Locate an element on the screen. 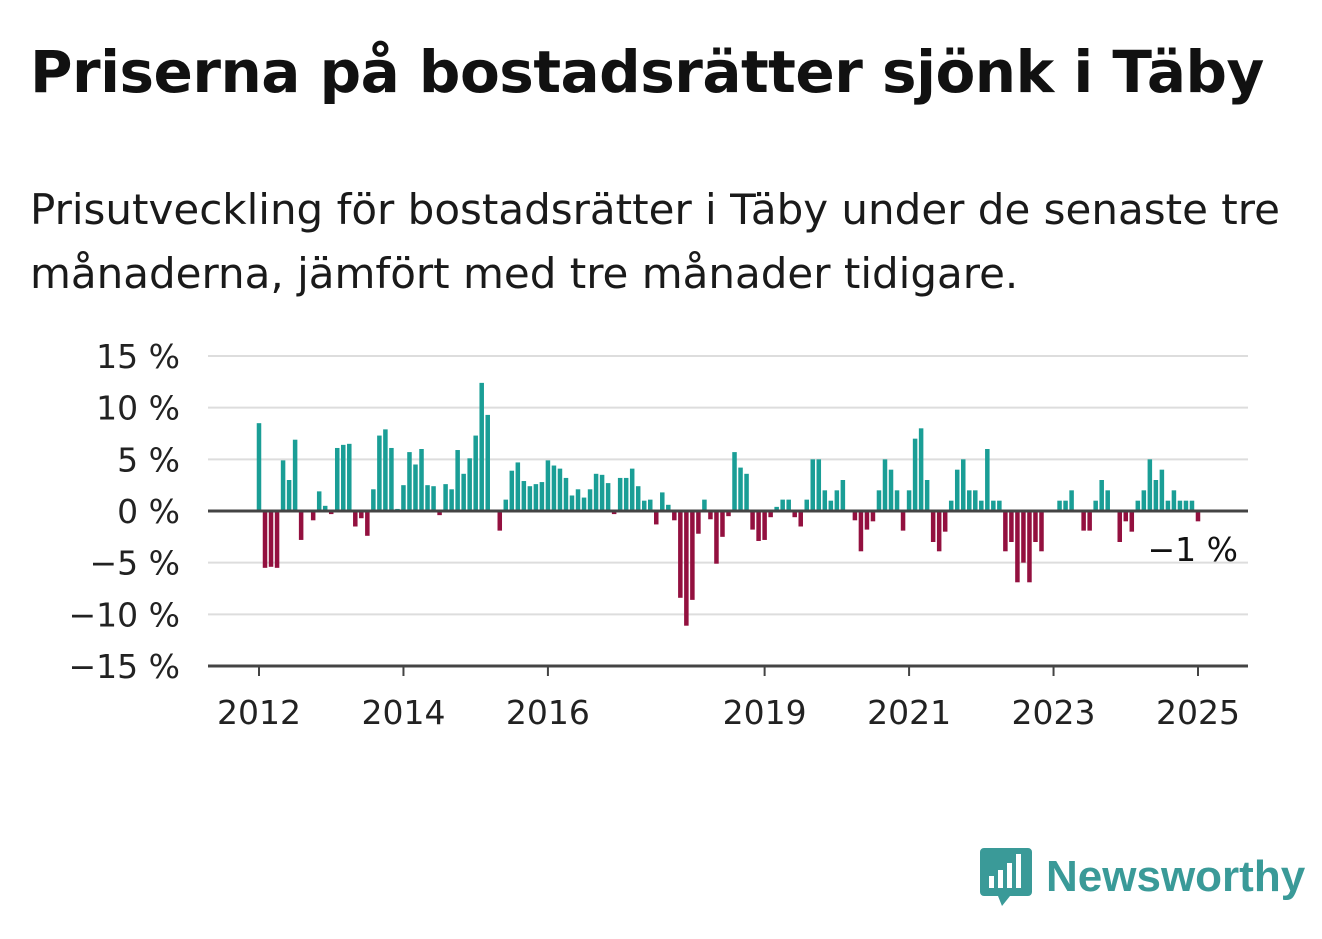 The image size is (1322, 939). y-axis-labels: 15 % 10 % 5 % 0 % −5 % −10 % −15 % is located at coordinates (125, 511).